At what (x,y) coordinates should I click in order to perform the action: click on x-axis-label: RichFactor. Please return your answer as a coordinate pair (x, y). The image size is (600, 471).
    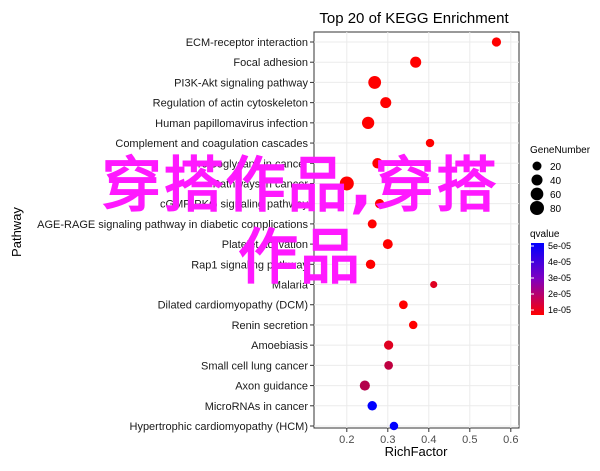
    Looking at the image, I should click on (417, 451).